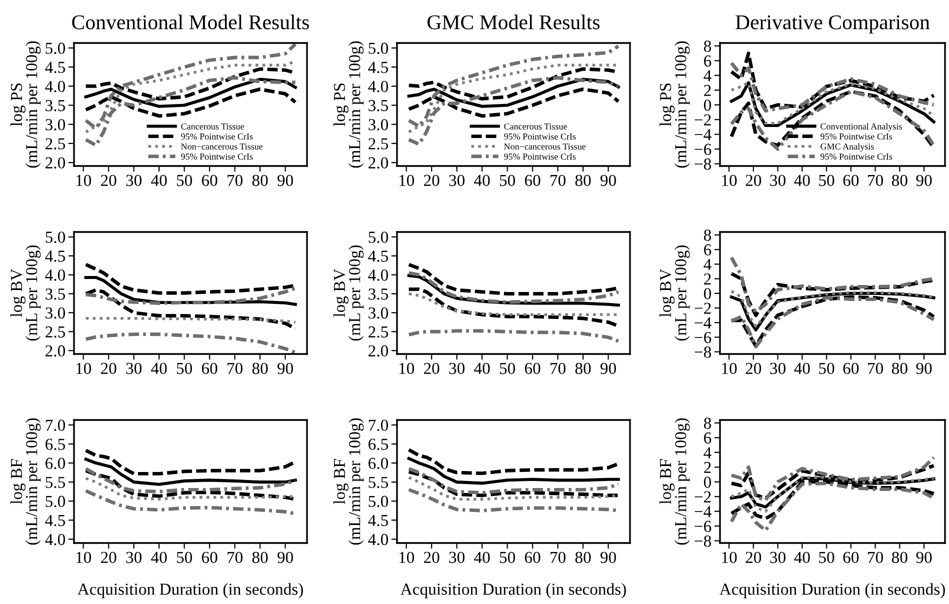 The height and width of the screenshot is (604, 949). Describe the element at coordinates (707, 279) in the screenshot. I see `y-tick-label: 2` at that location.